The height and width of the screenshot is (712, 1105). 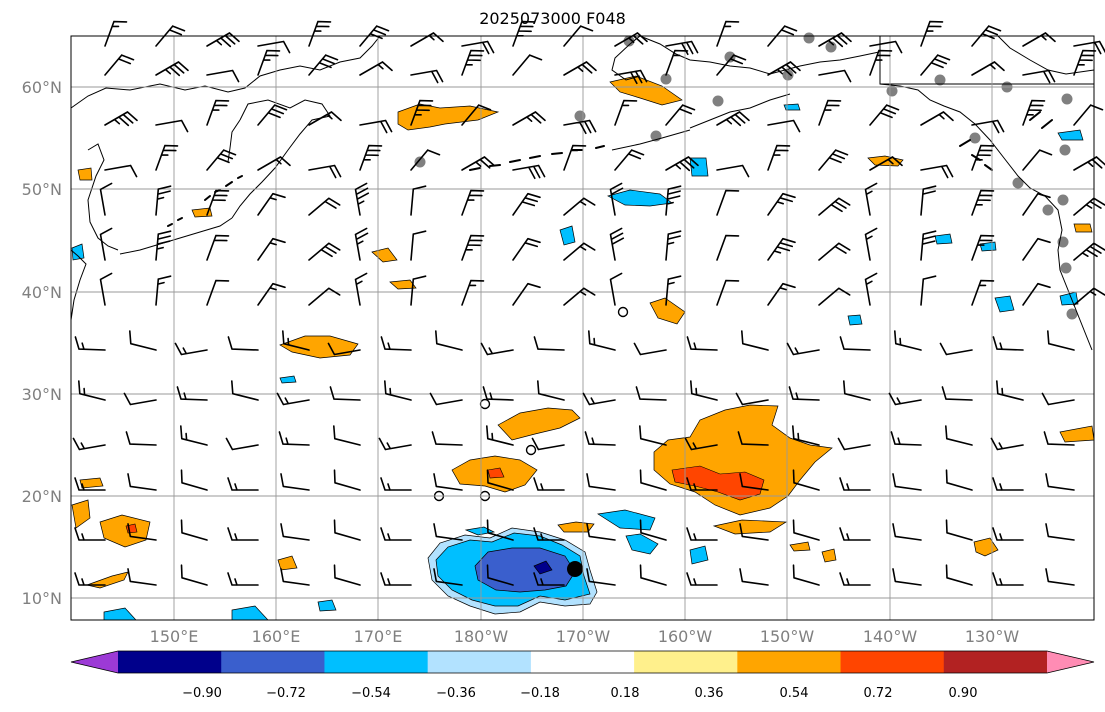 I want to click on colorbar-tick-label: 0.90, so click(x=963, y=693).